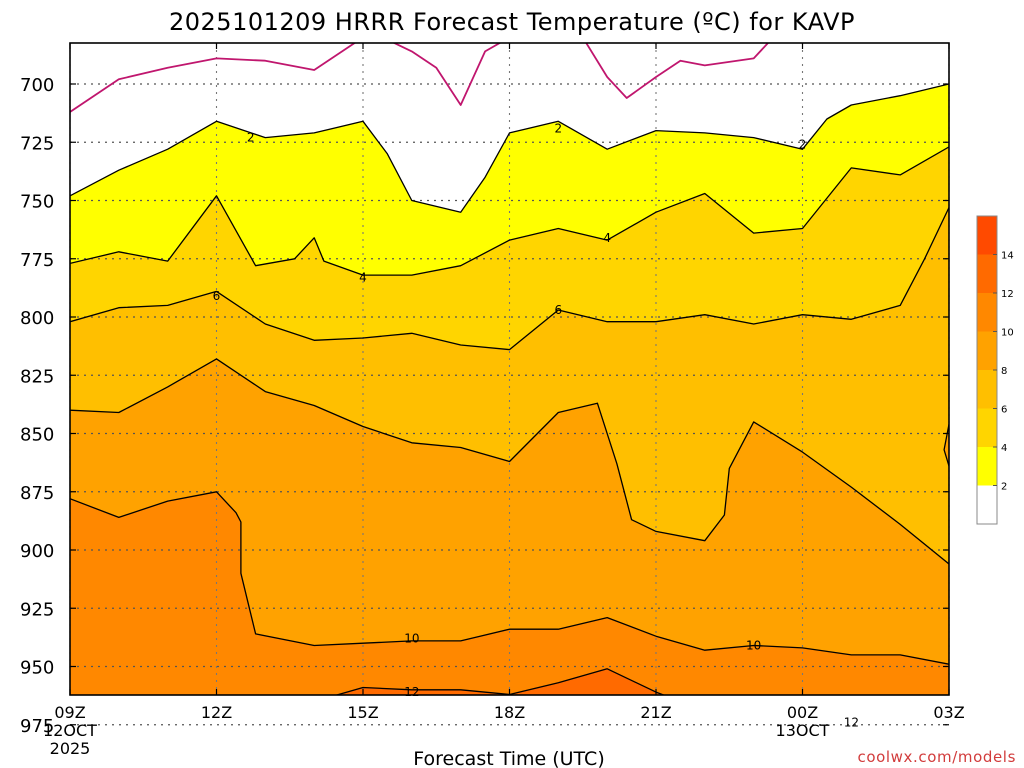 The height and width of the screenshot is (768, 1024). What do you see at coordinates (607, 238) in the screenshot?
I see `contour-label-4-1: 4` at bounding box center [607, 238].